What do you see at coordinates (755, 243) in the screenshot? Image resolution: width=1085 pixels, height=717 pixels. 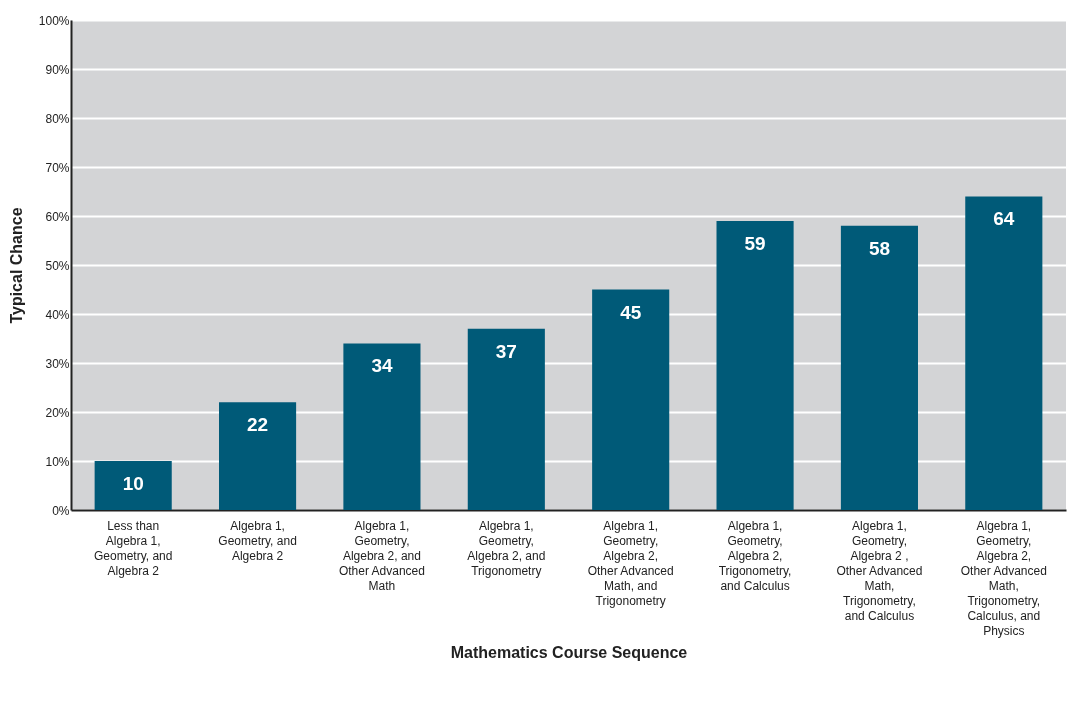 I see `data-label: 59` at bounding box center [755, 243].